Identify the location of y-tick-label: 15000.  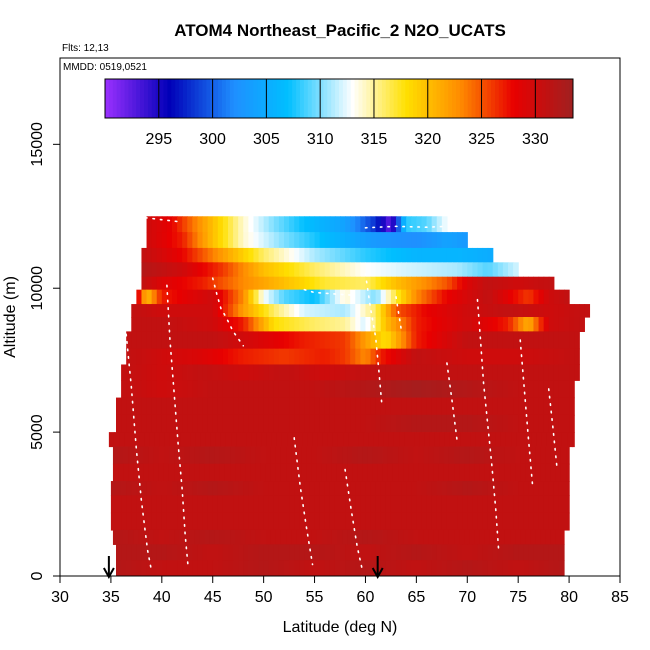
(37, 144).